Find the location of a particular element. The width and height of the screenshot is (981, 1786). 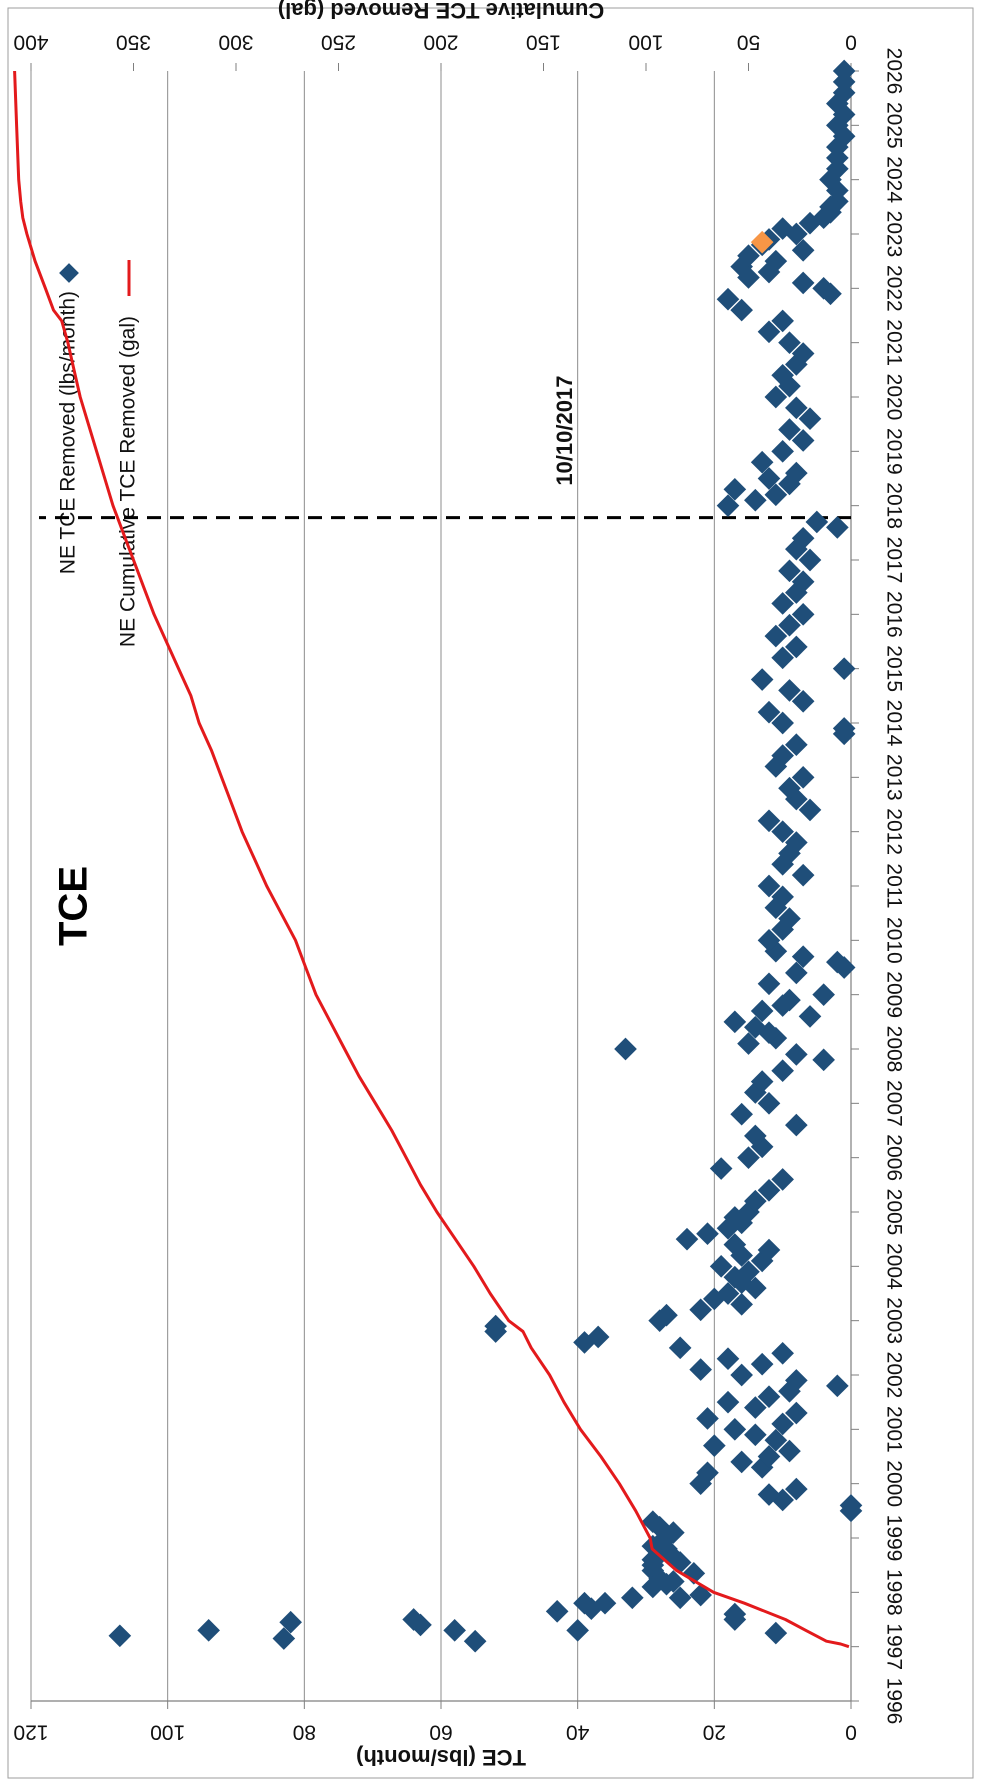

x-tick-label: 2018 is located at coordinates (893, 505).